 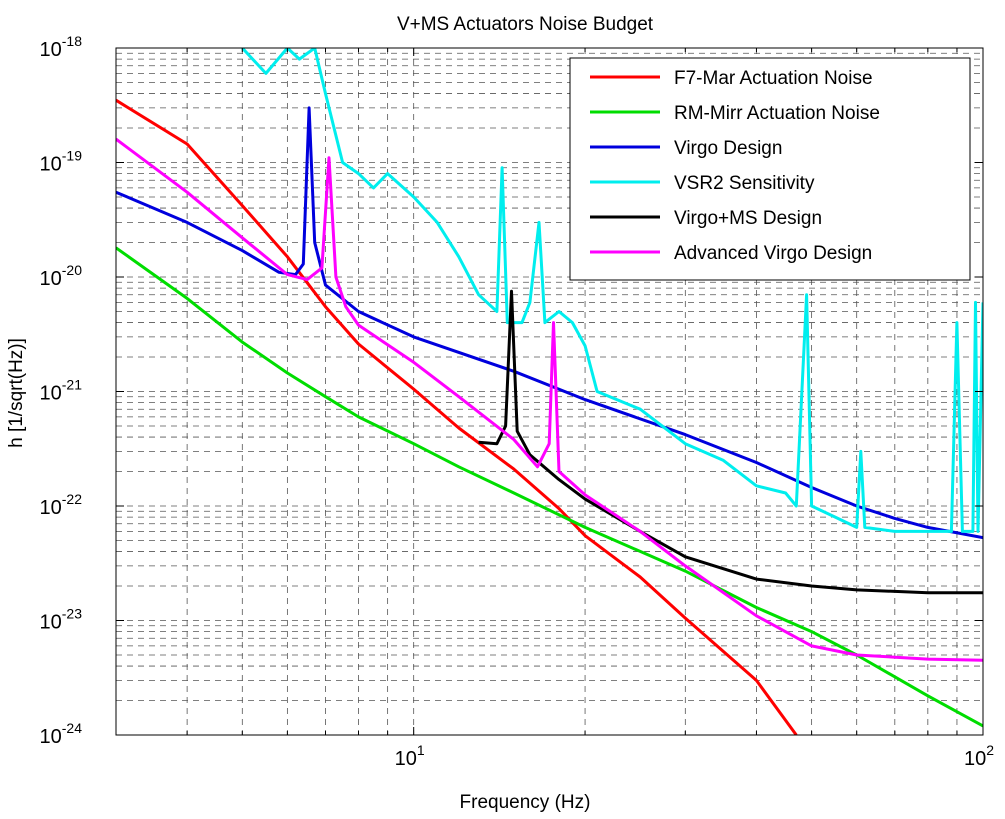 What do you see at coordinates (525, 24) in the screenshot?
I see `chart-title: V+MS Actuators Noise Budget` at bounding box center [525, 24].